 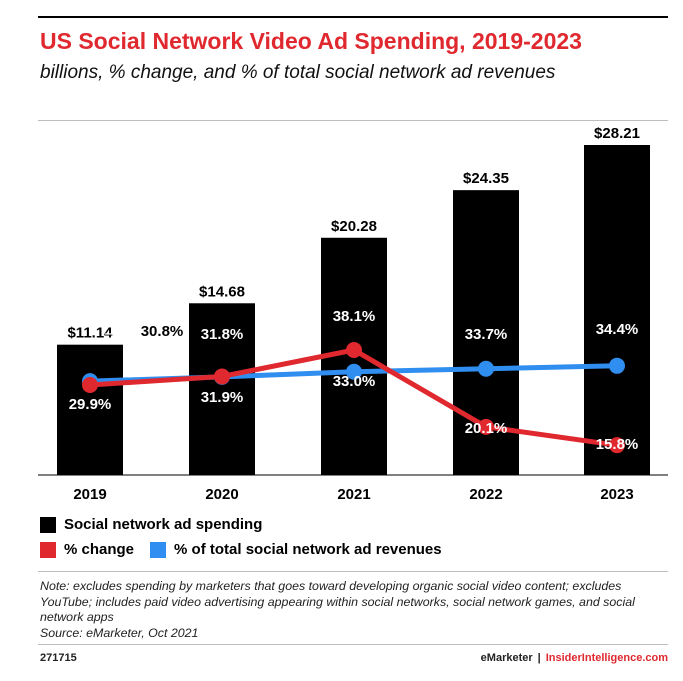 What do you see at coordinates (119, 632) in the screenshot?
I see `source-text: Source: eMarketer, Oct 2021` at bounding box center [119, 632].